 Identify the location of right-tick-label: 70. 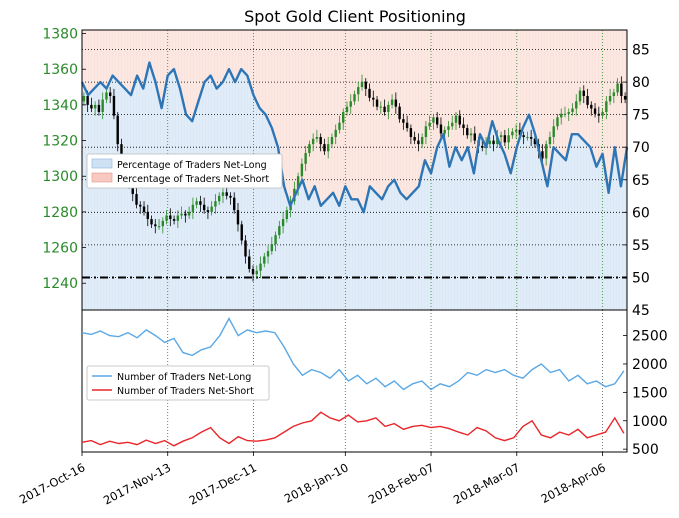
(641, 148).